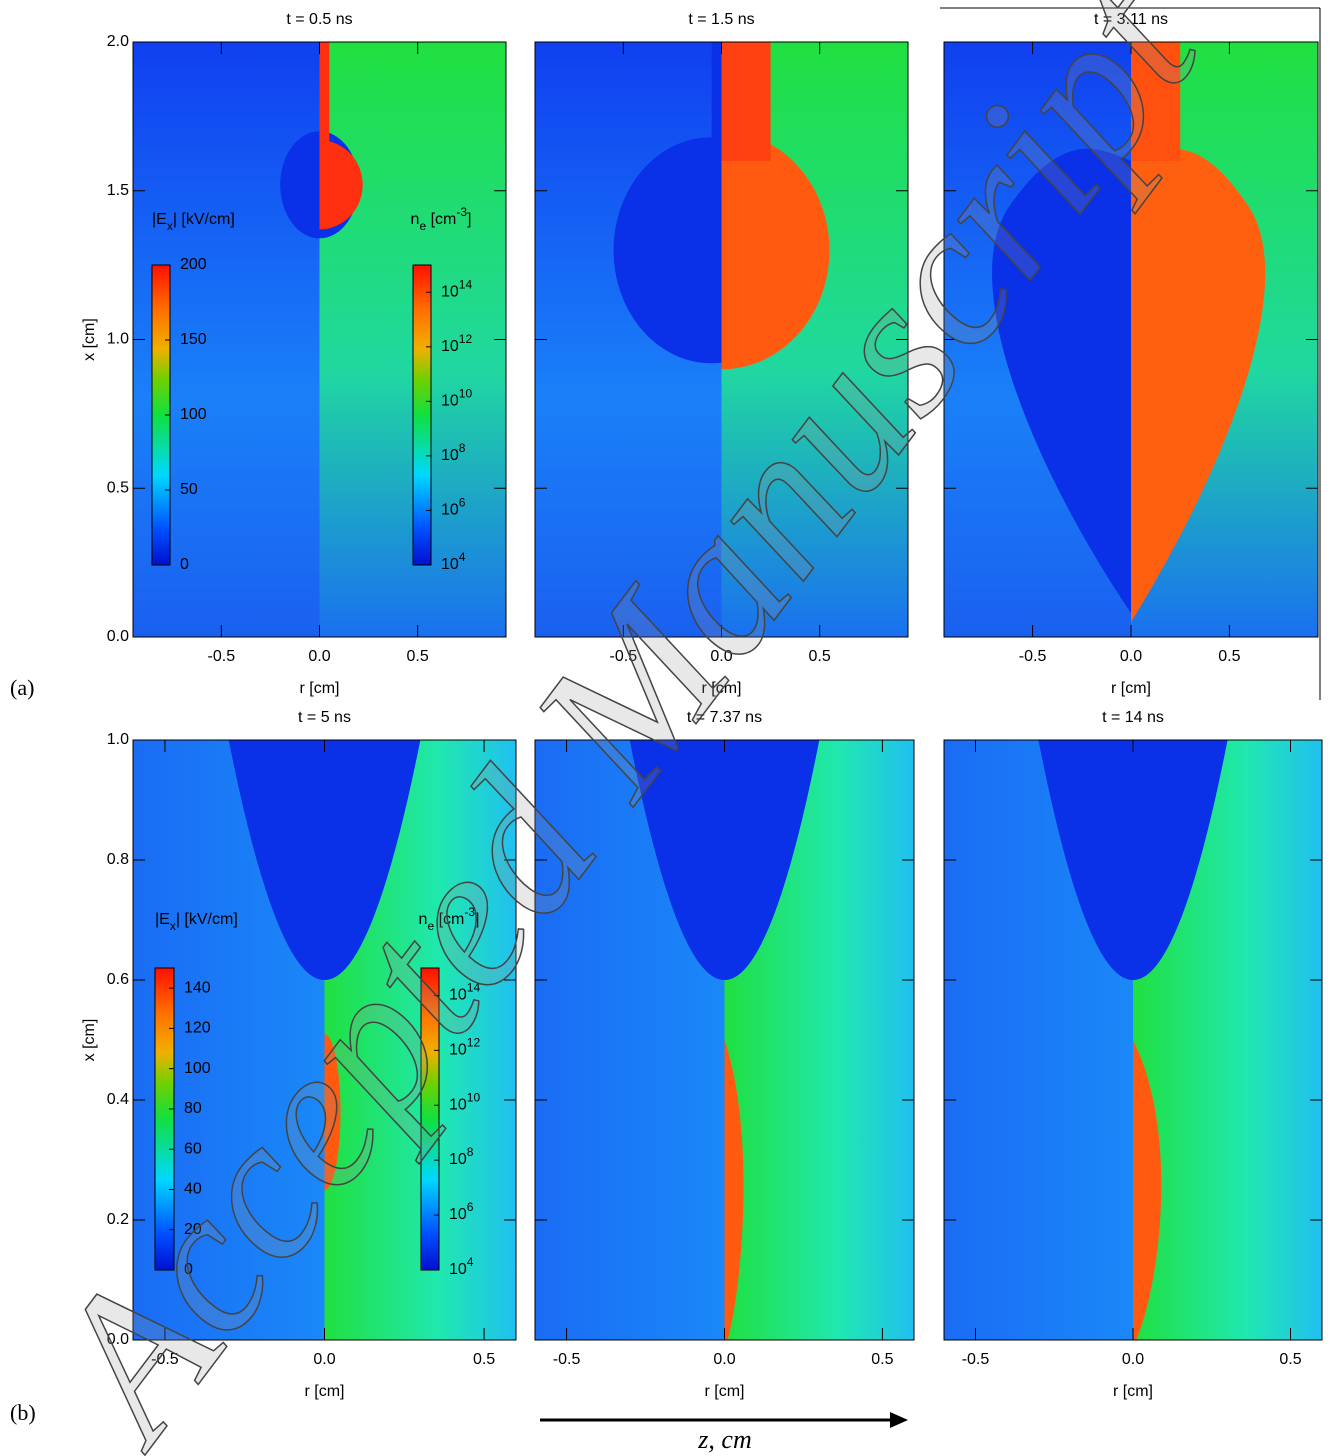 This screenshot has height=1456, width=1332. Describe the element at coordinates (118, 41) in the screenshot. I see `y-tick-label: 2.0` at that location.